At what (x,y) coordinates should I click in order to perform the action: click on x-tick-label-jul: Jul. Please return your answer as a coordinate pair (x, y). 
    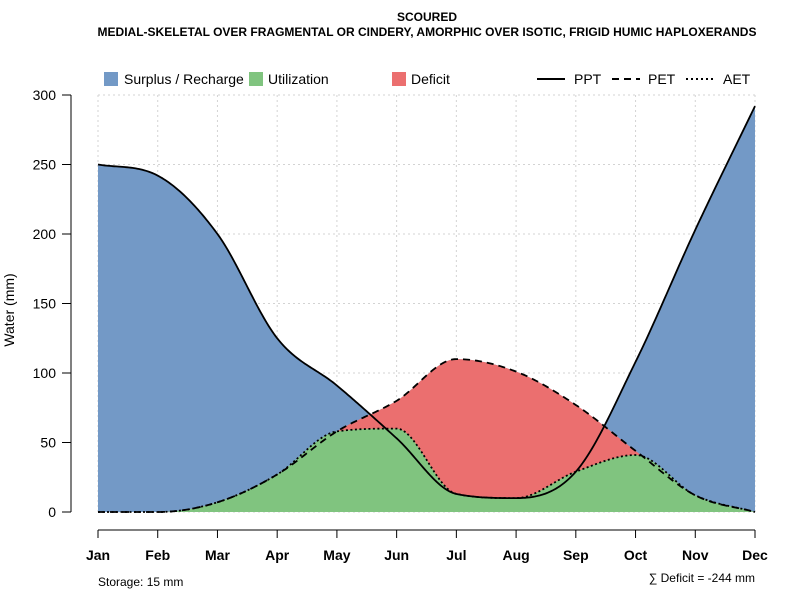
    Looking at the image, I should click on (456, 555).